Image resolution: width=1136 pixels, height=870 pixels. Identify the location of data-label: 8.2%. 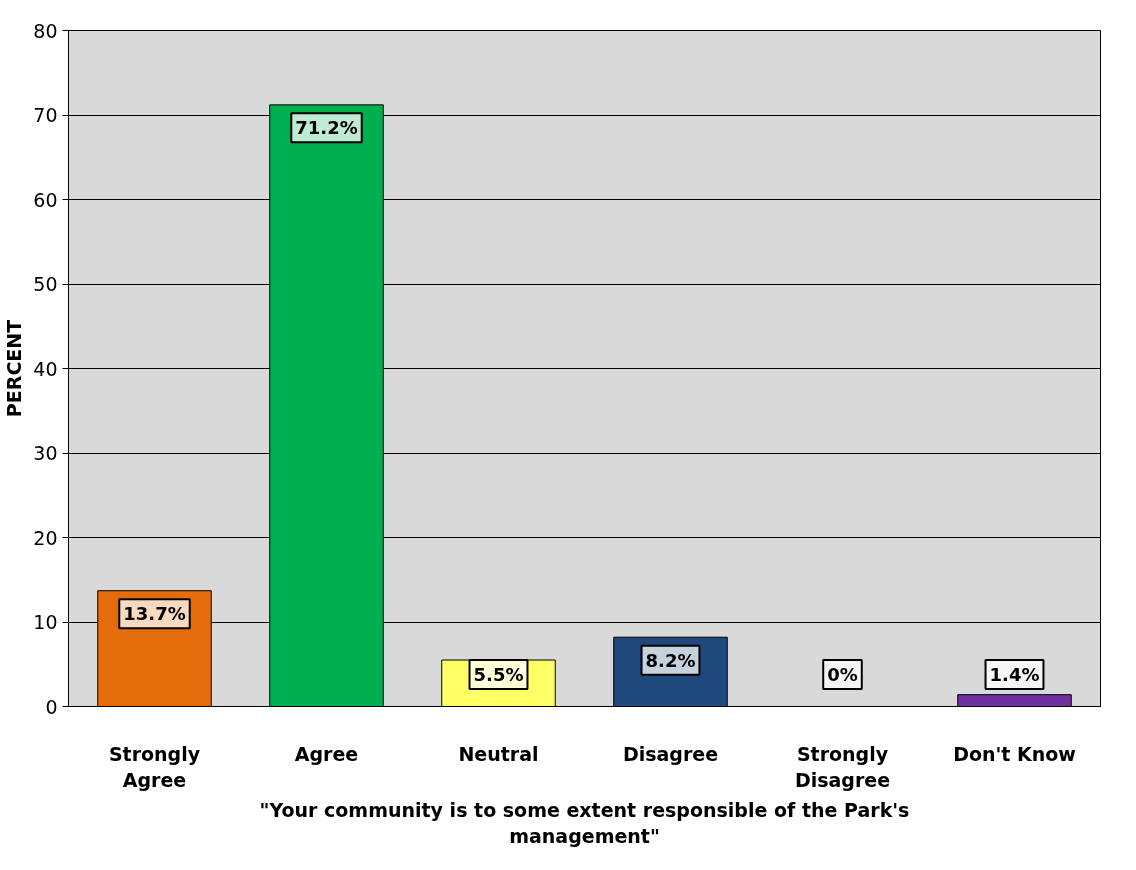
(670, 660).